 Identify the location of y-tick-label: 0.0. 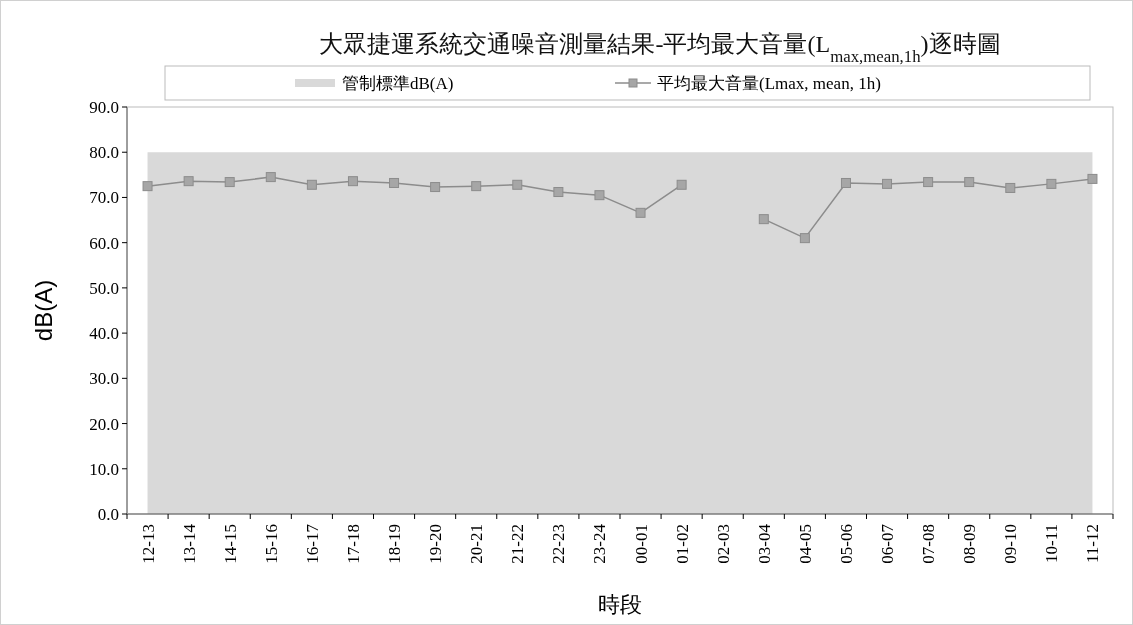
(108, 514).